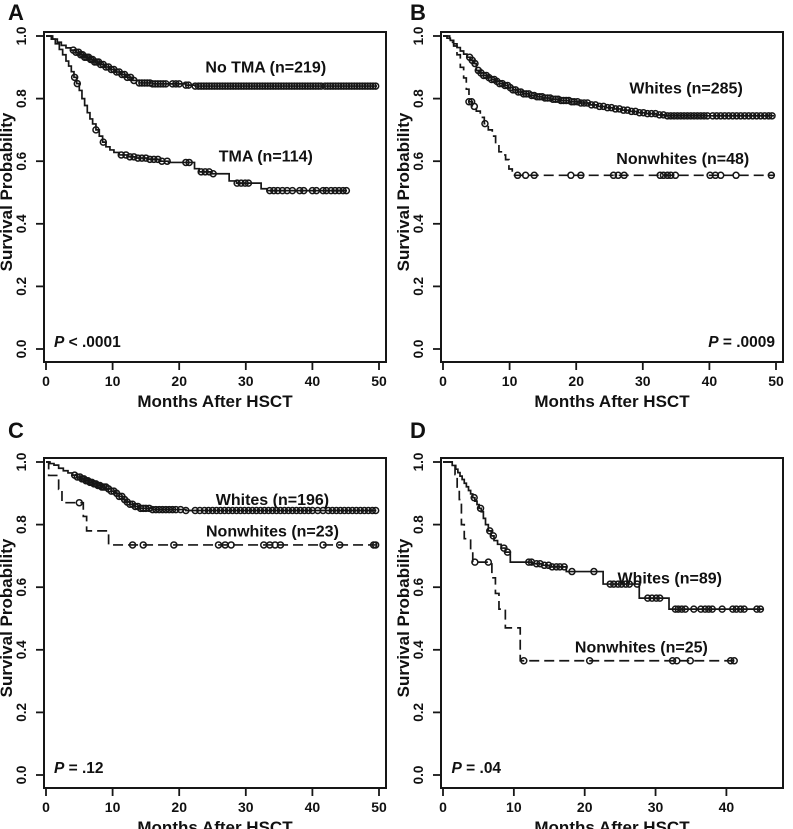 The height and width of the screenshot is (829, 793). What do you see at coordinates (727, 807) in the screenshot?
I see `x-tick-label: 40` at bounding box center [727, 807].